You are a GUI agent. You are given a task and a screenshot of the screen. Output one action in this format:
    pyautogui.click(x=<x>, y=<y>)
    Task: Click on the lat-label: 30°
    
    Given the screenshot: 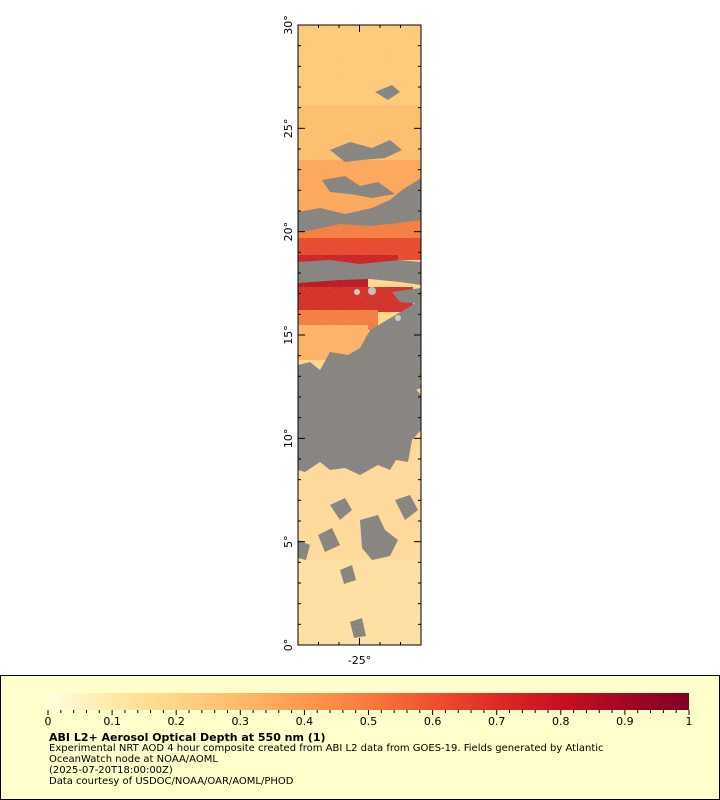 What is the action you would take?
    pyautogui.click(x=288, y=25)
    